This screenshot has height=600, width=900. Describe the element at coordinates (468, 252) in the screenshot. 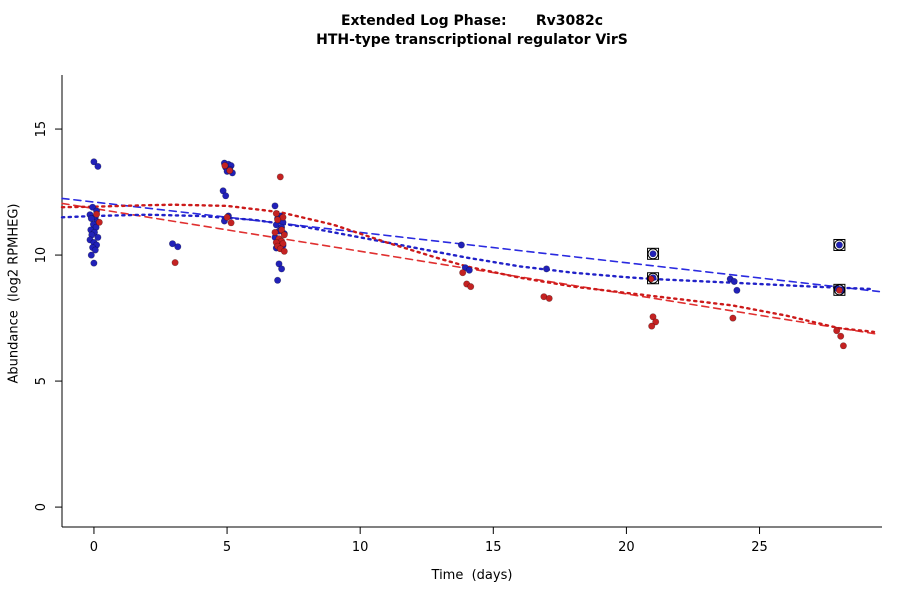

I see `blue-dotted-smooth-fit` at that location.